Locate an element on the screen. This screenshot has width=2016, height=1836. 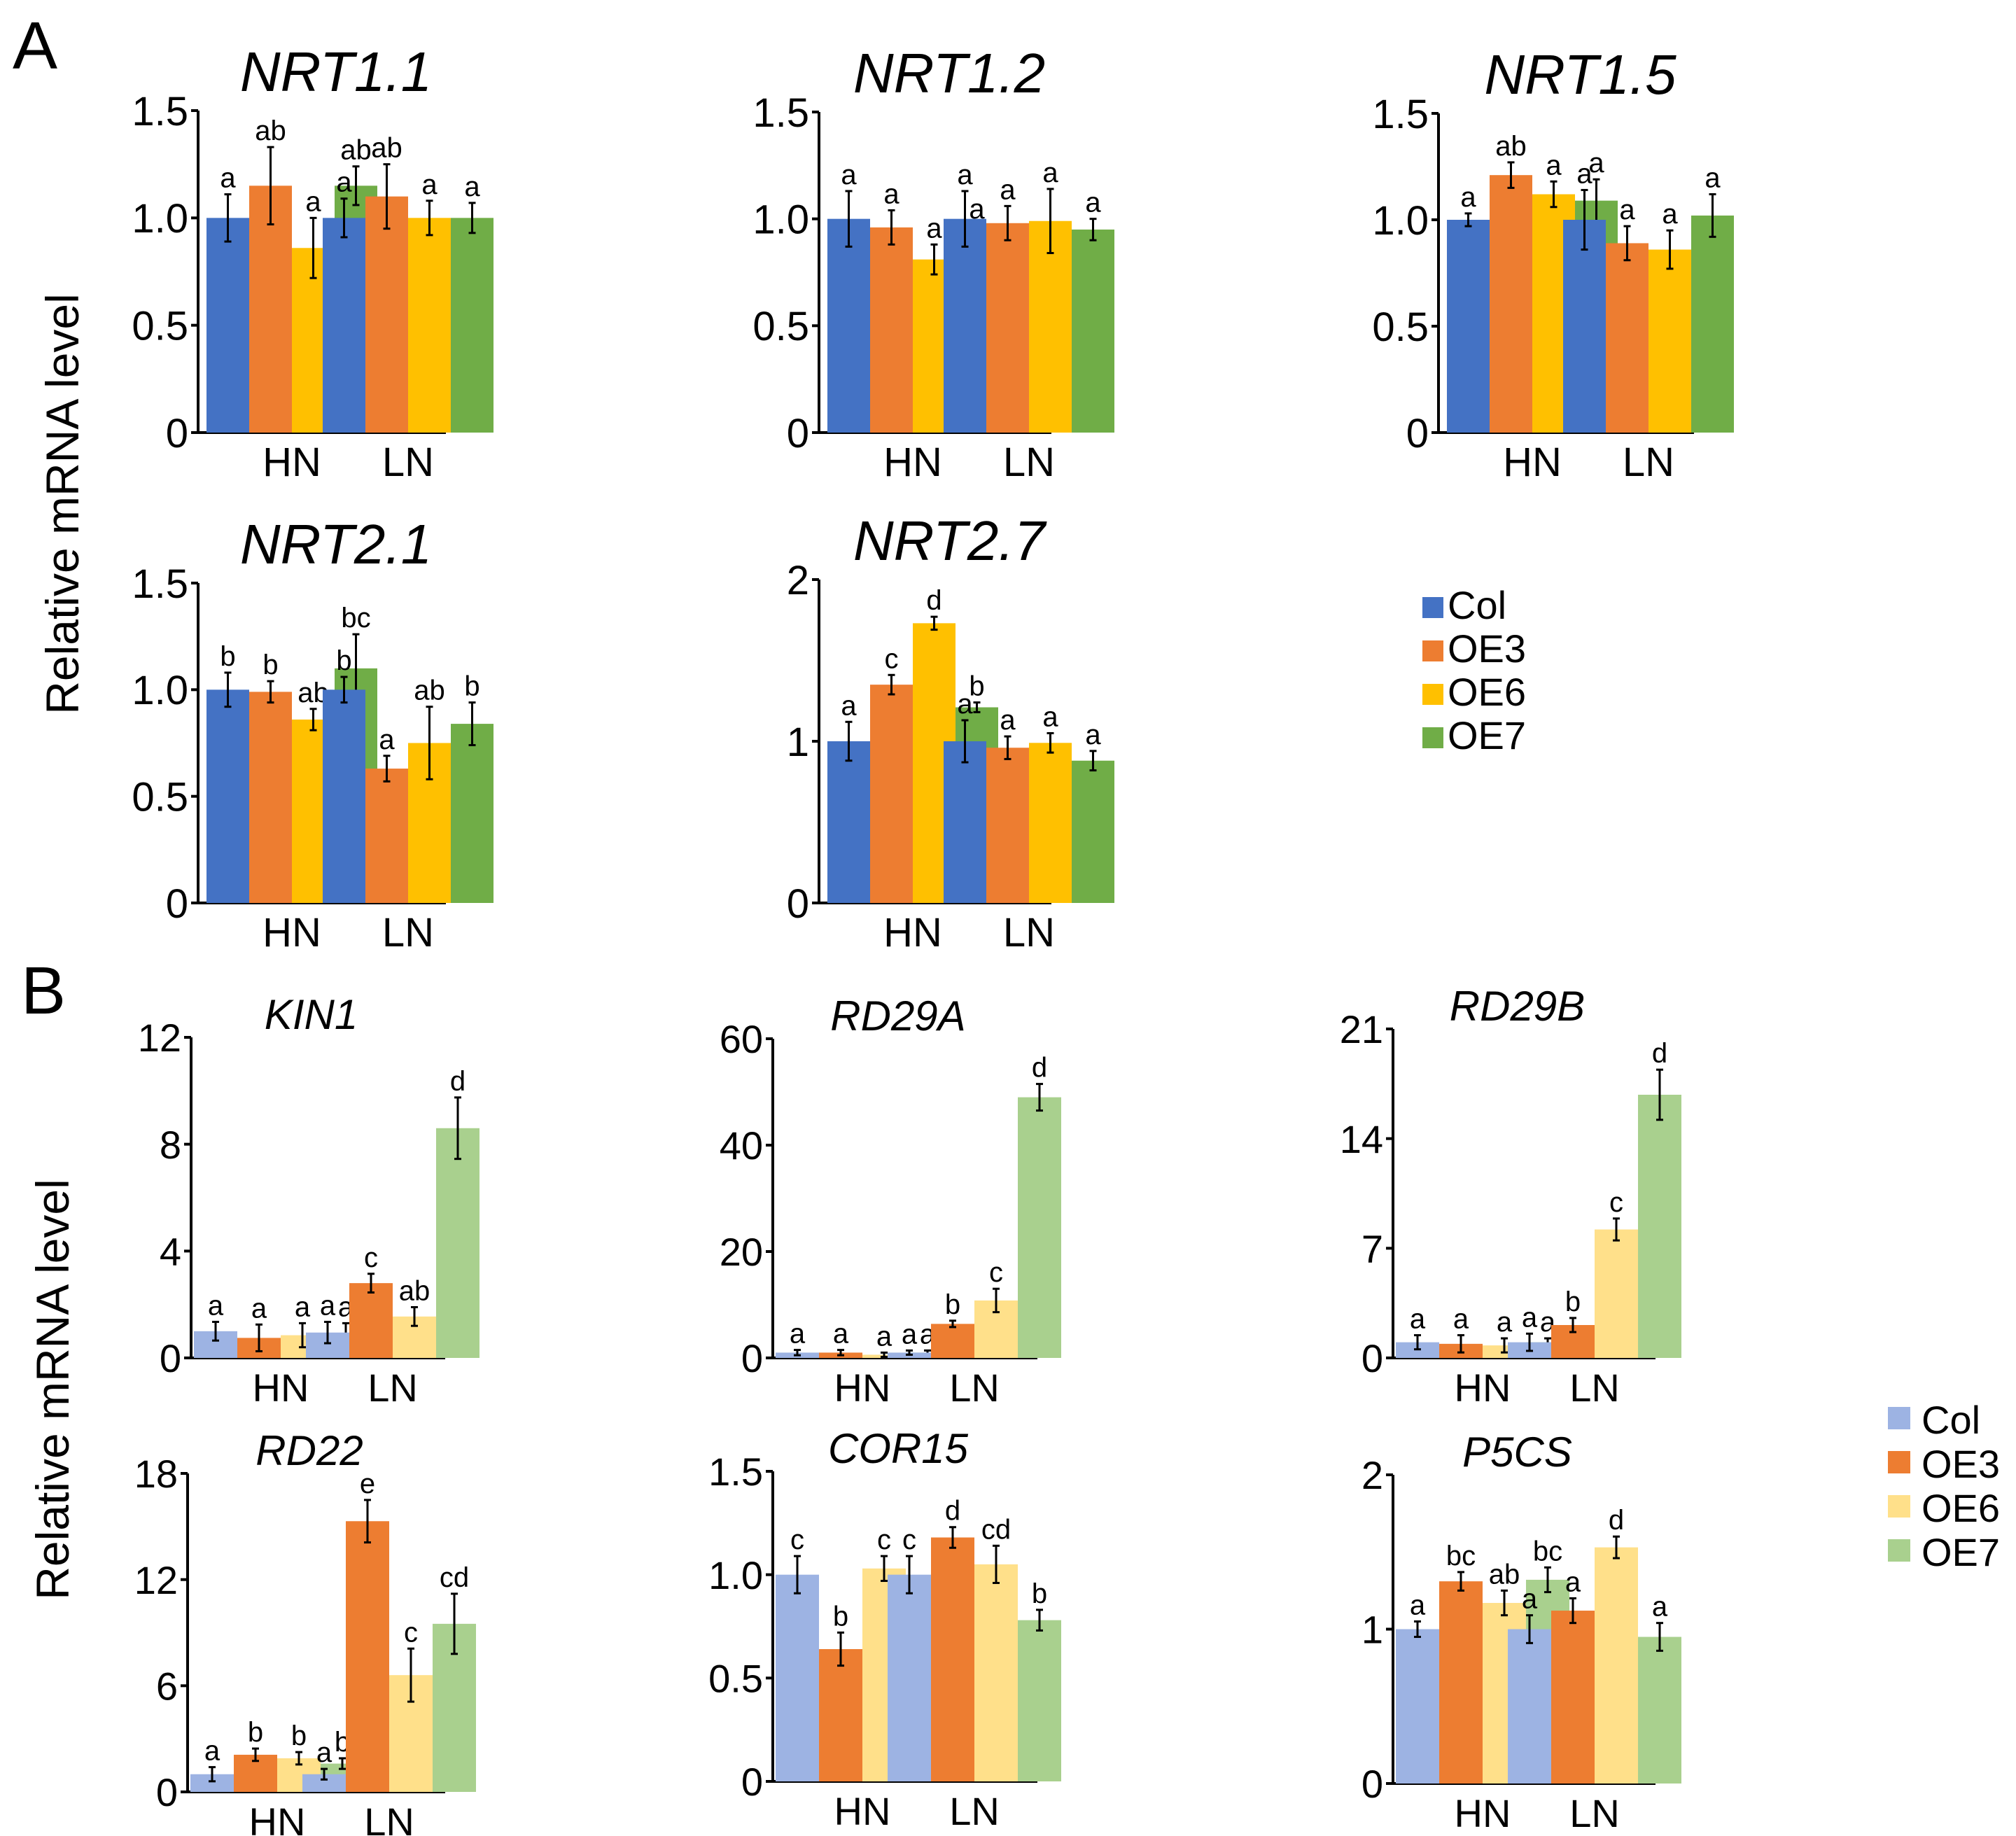
legend-b-label-oe3: OE3 is located at coordinates (1960, 1464).